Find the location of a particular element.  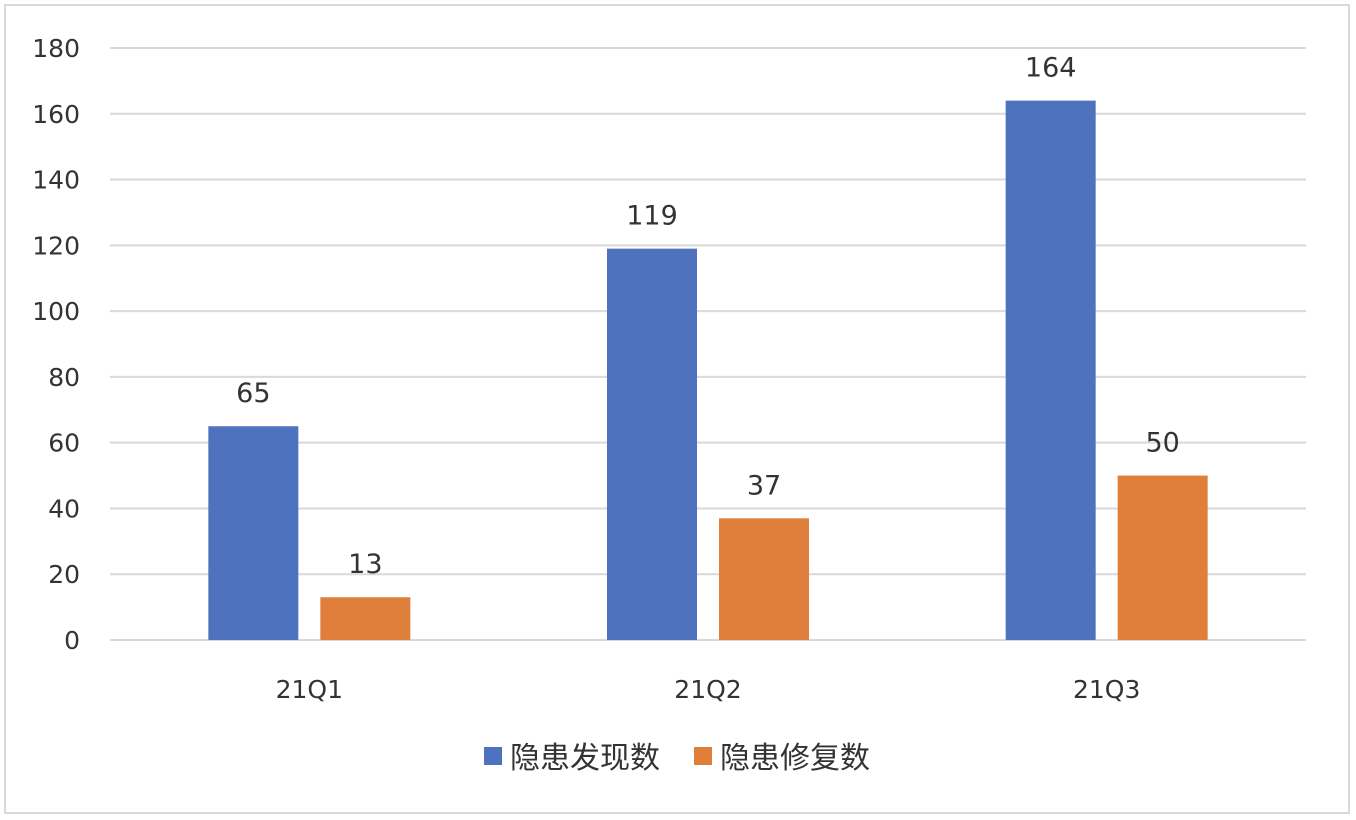

legend-item: 隐患发现数 is located at coordinates (572, 758).